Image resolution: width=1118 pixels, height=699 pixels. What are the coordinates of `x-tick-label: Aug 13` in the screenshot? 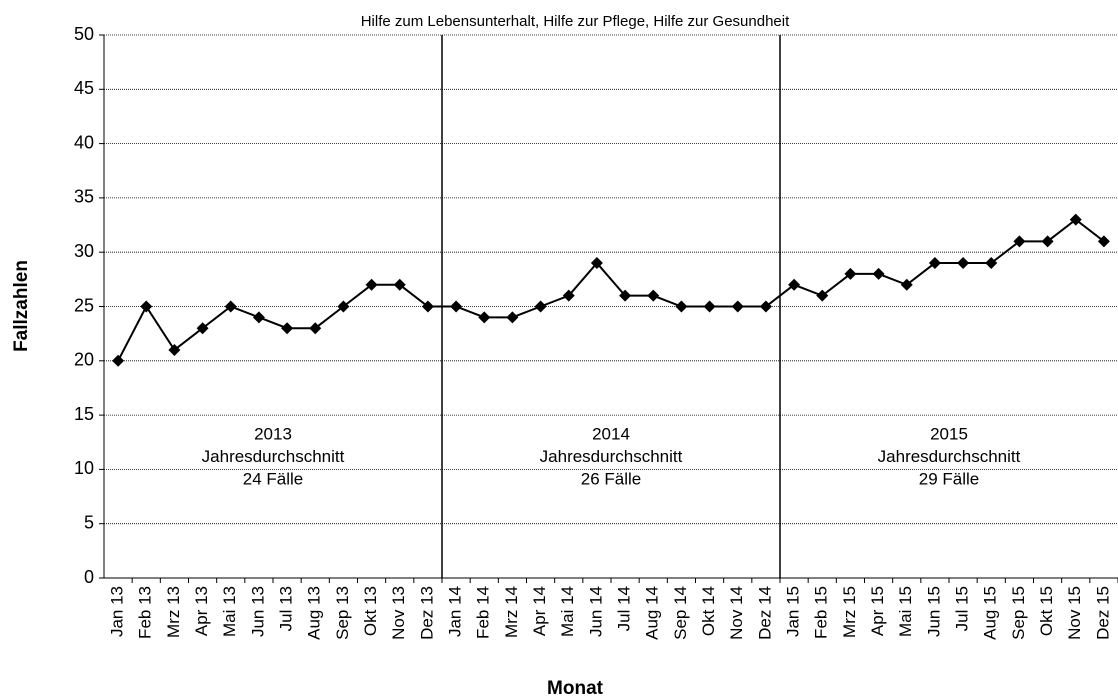 It's located at (314, 613).